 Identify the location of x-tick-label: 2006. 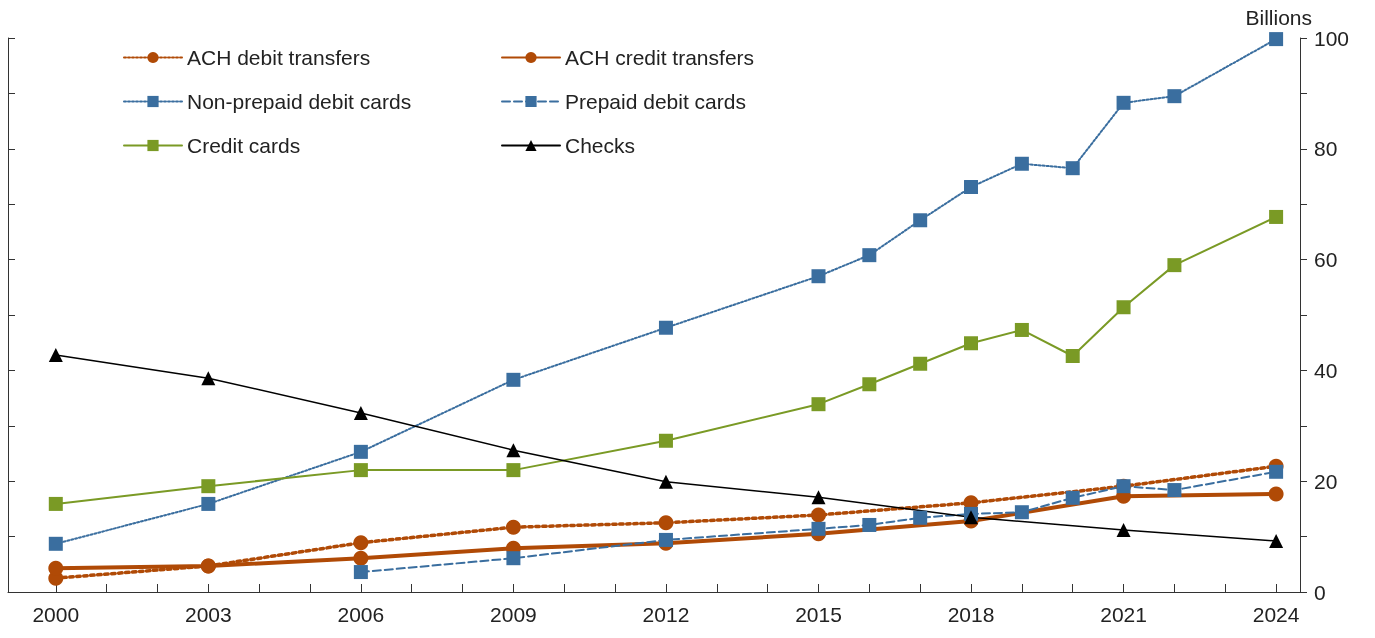
(361, 614).